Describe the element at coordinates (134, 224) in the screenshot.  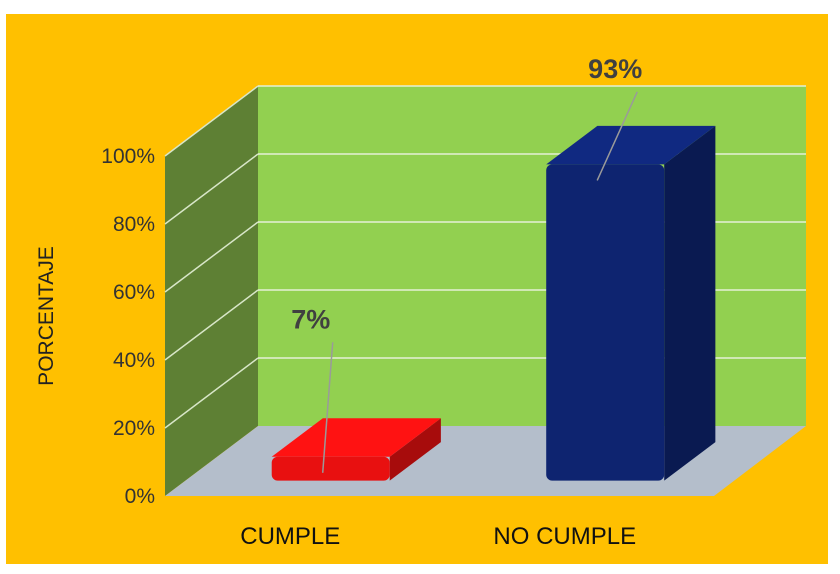
I see `y-tick-label: 80%` at that location.